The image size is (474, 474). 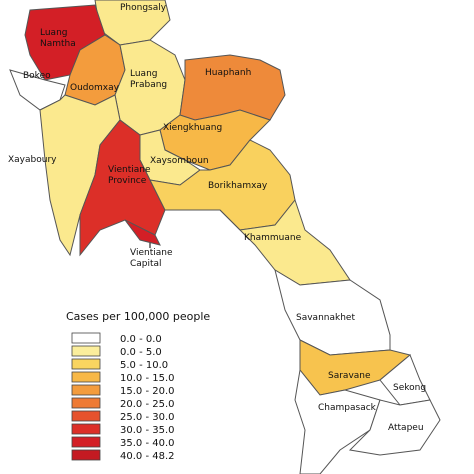 I want to click on legend-label: 25.0 - 30.0, so click(x=147, y=417).